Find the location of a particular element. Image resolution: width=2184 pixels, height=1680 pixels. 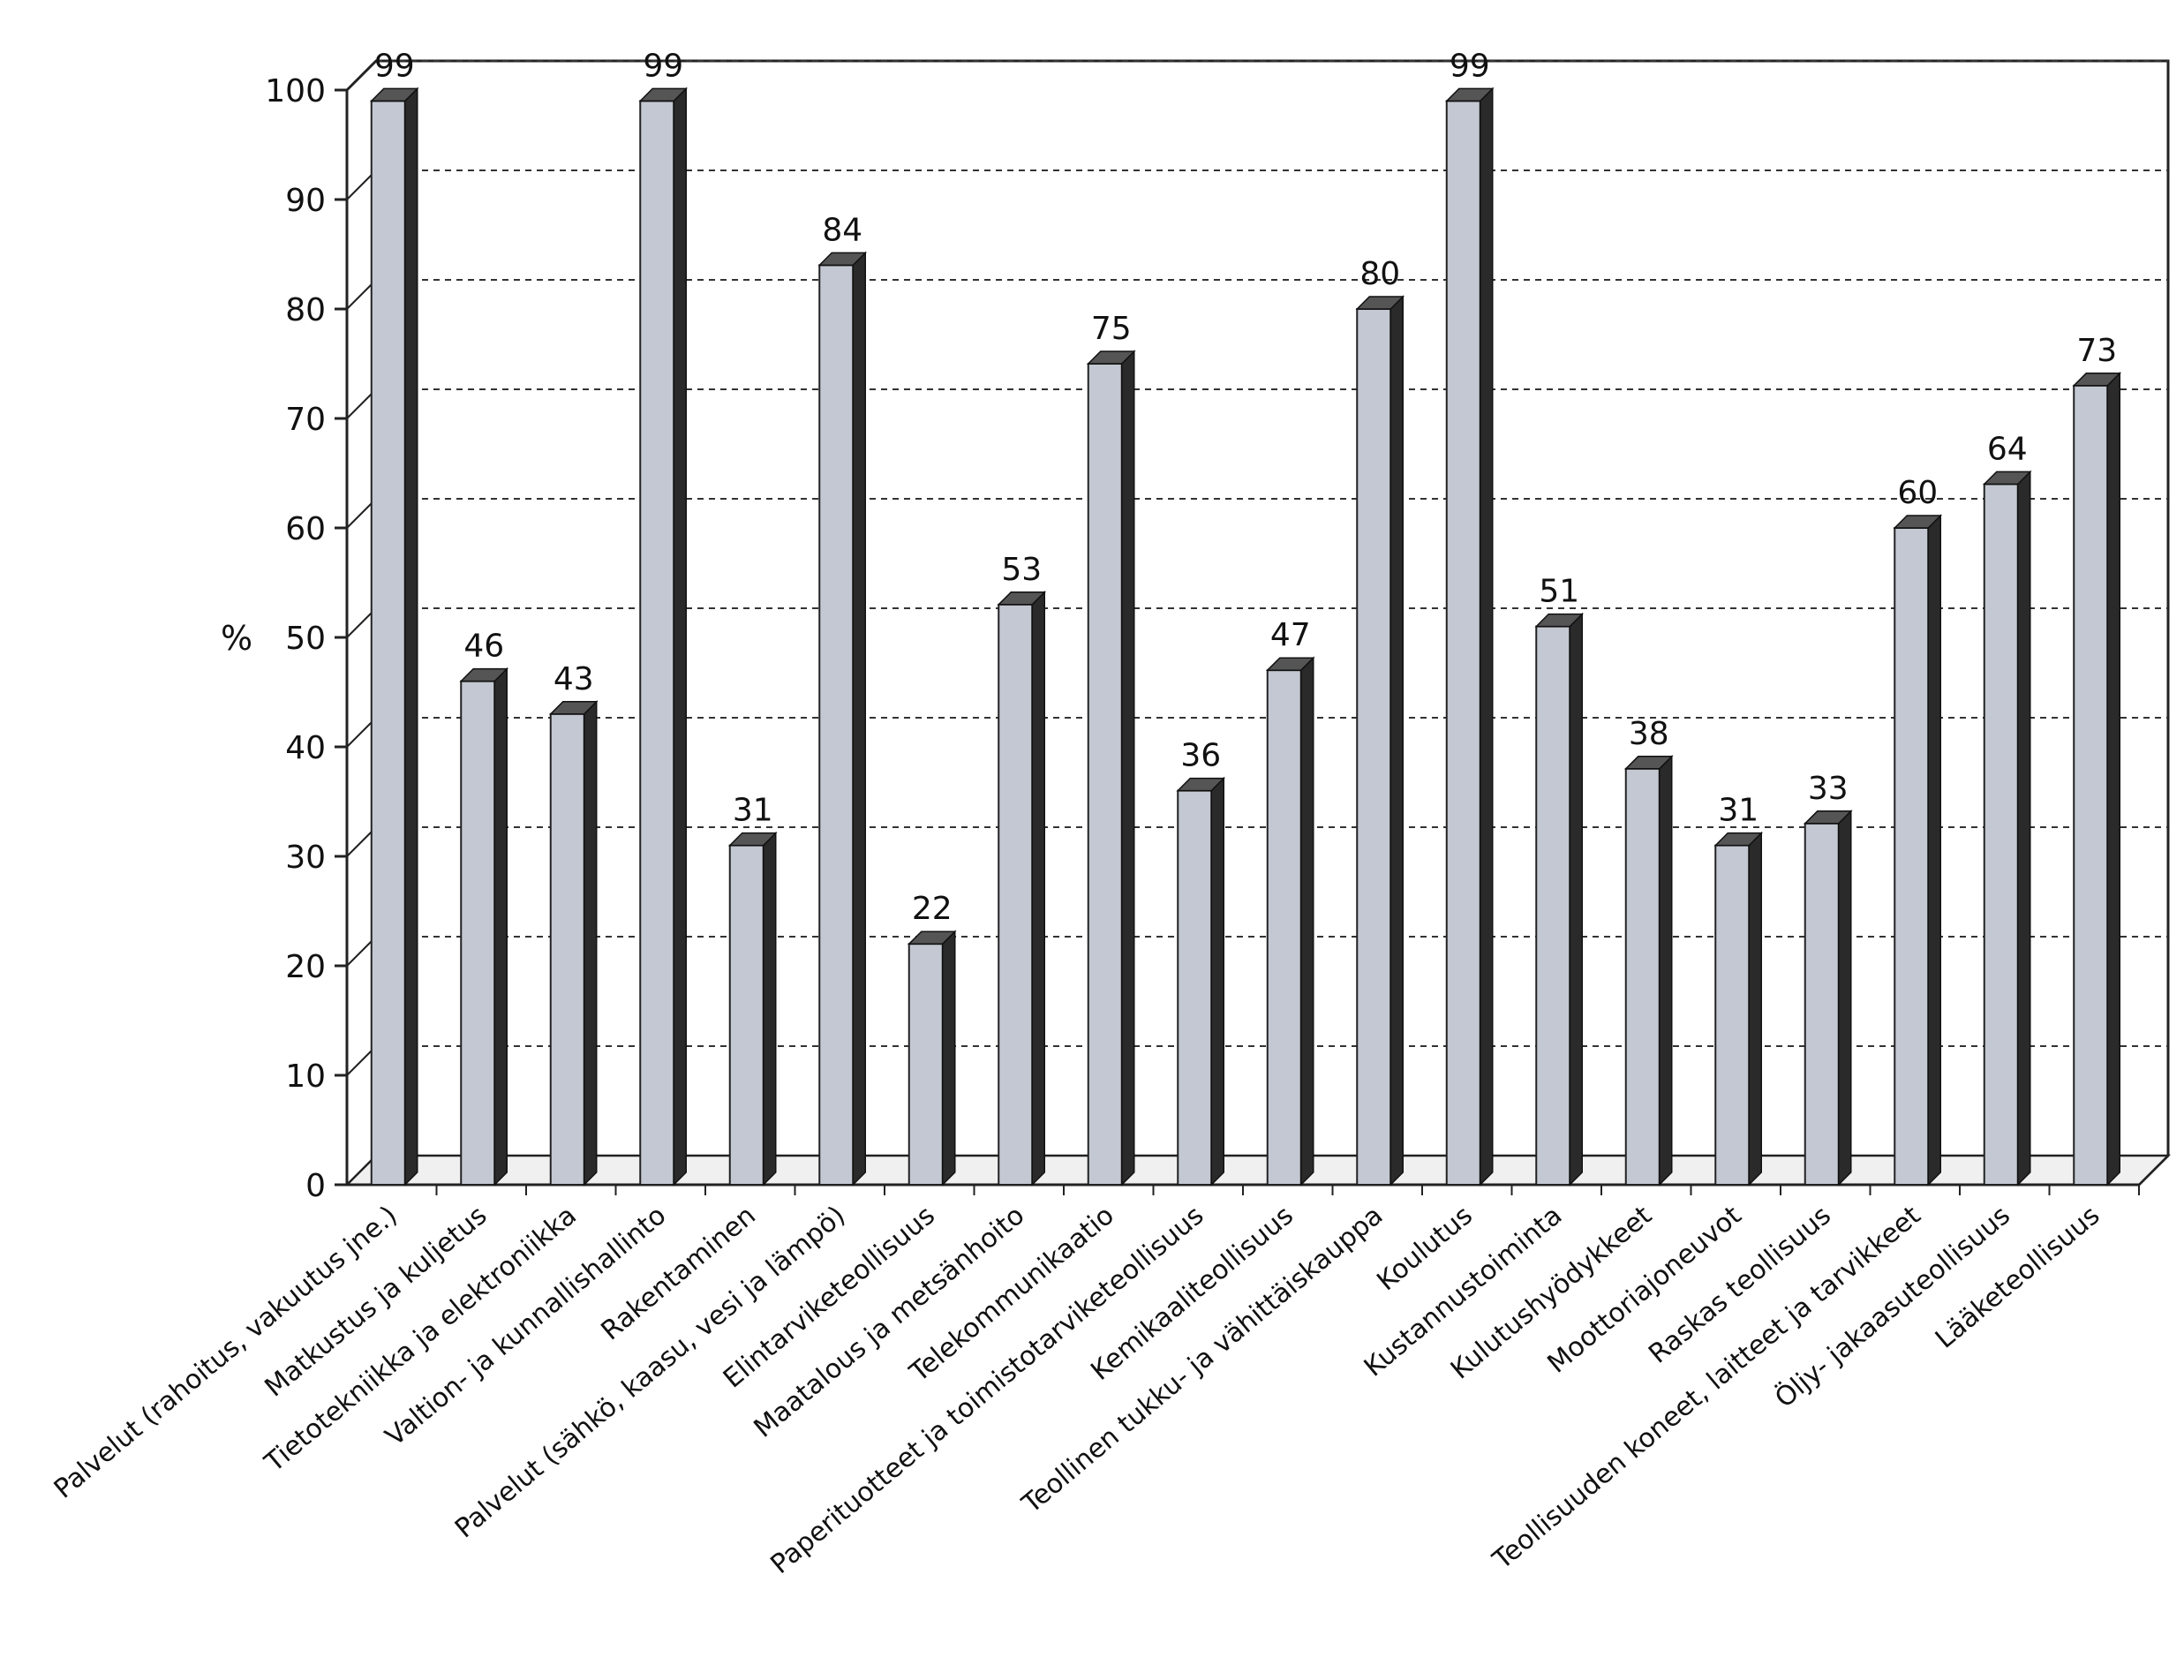

bar: 33 is located at coordinates (1828, 979).